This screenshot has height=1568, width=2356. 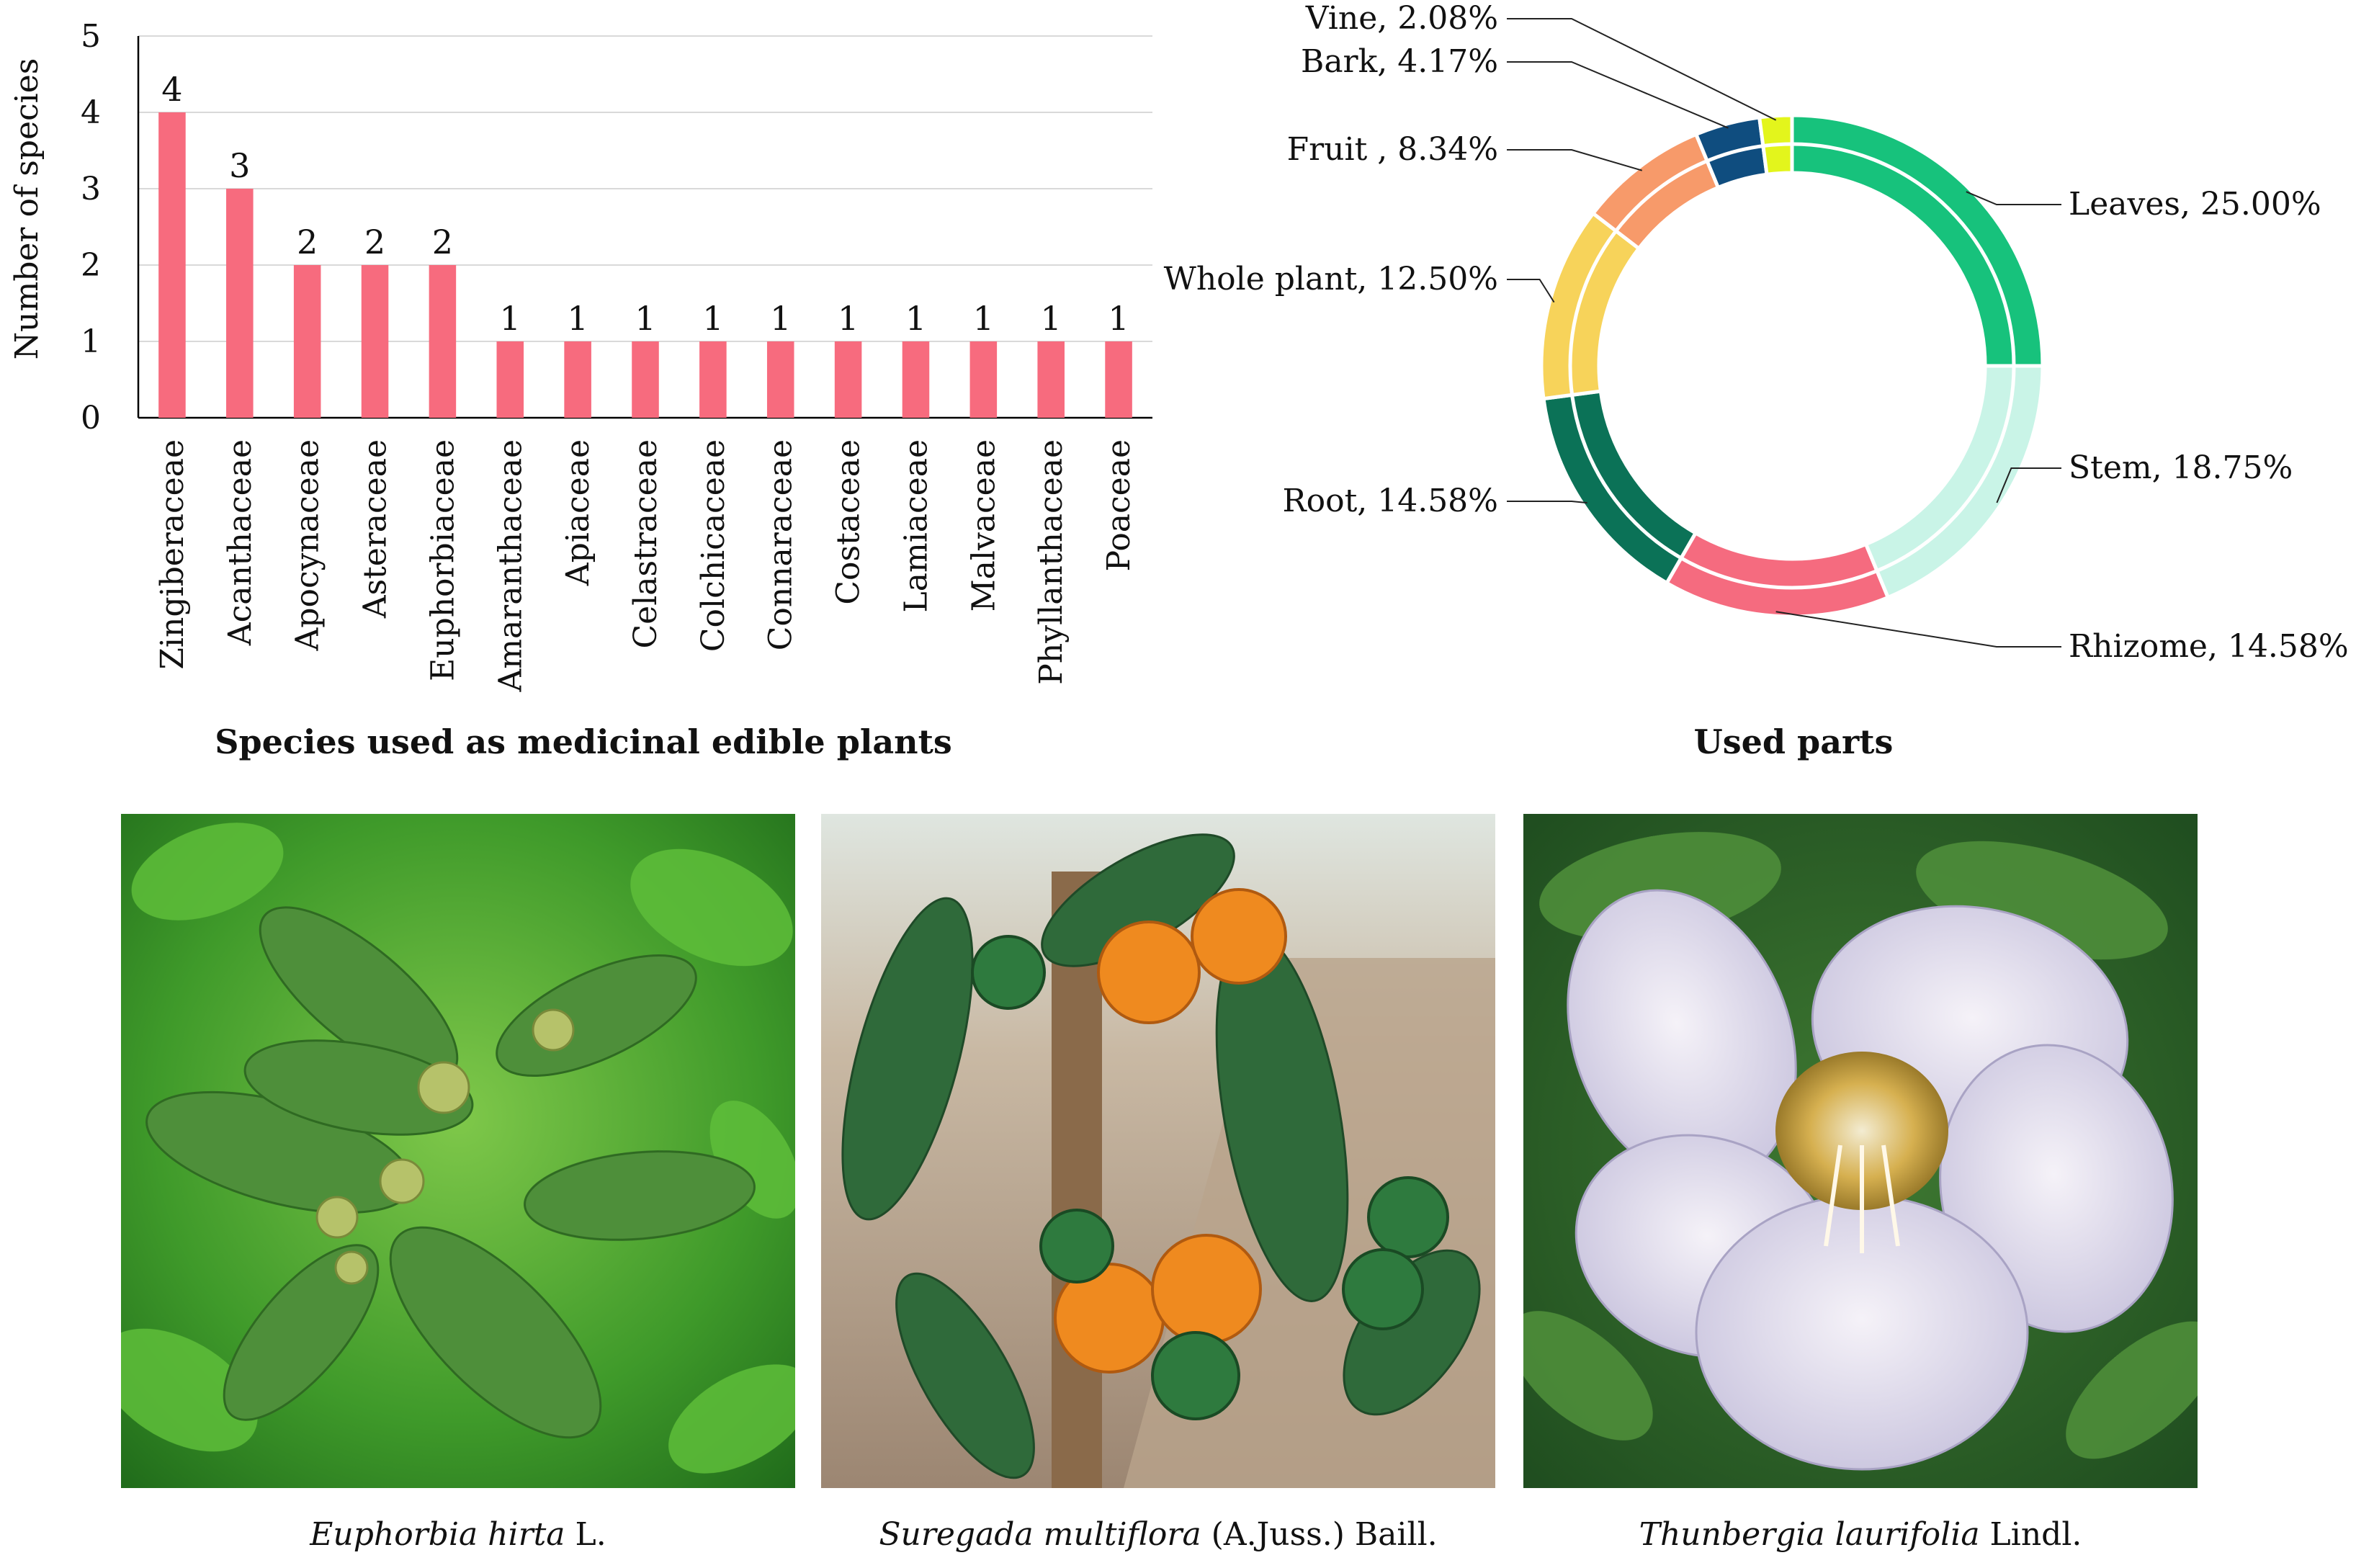 I want to click on bar-chart-y-ticks: 0 1 2 3 4 5, so click(x=91, y=227).